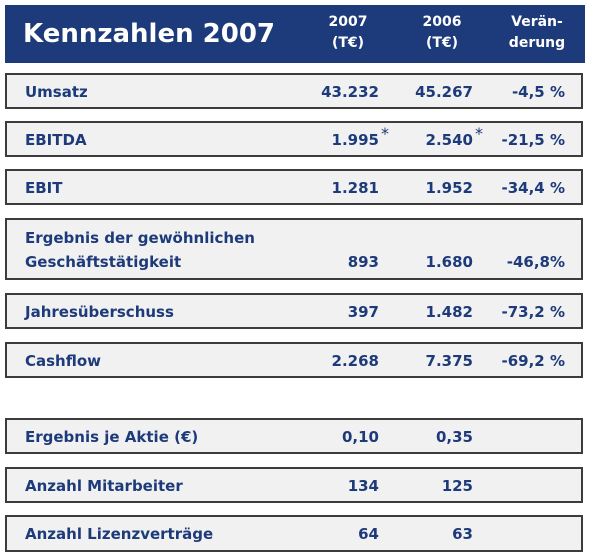  What do you see at coordinates (442, 22) in the screenshot?
I see `column-header-2006-year: 2006` at bounding box center [442, 22].